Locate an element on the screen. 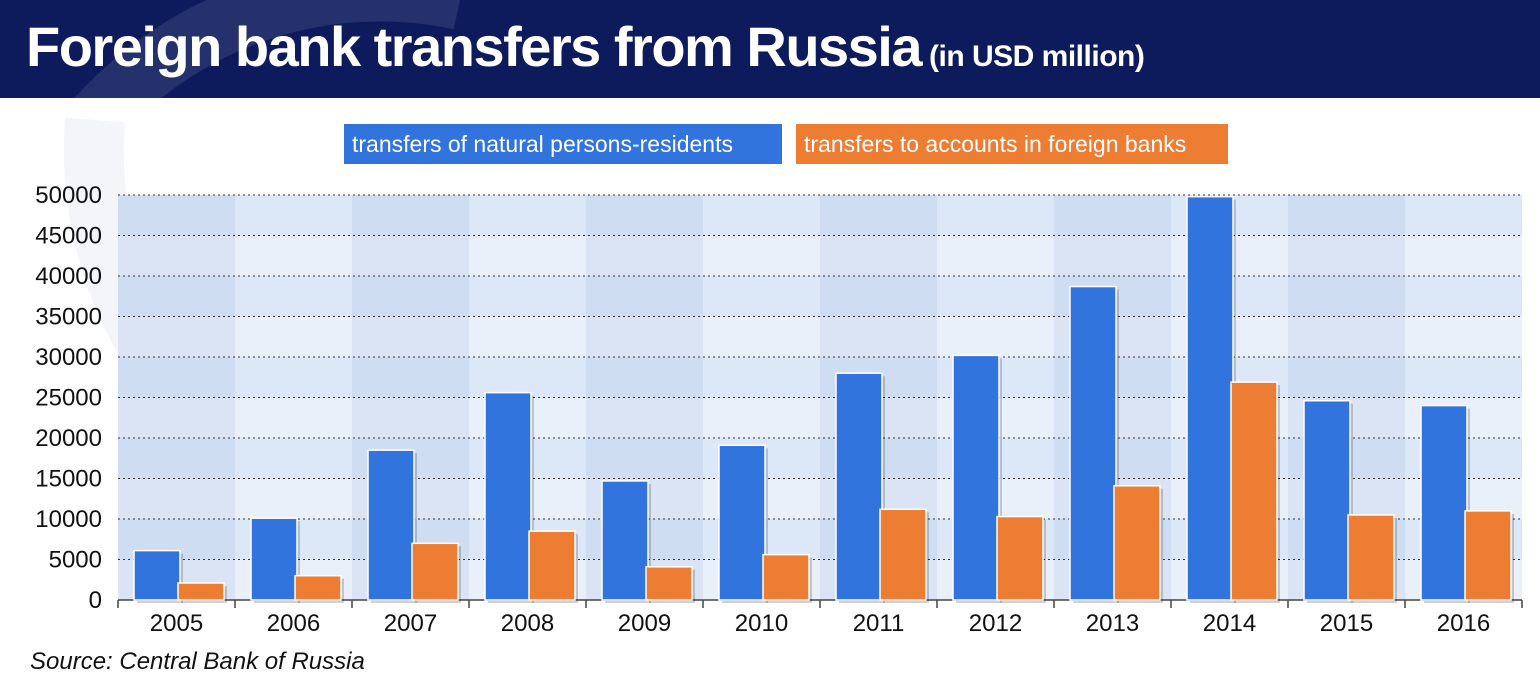 This screenshot has width=1540, height=685. x-tick-label: 2011 is located at coordinates (879, 623).